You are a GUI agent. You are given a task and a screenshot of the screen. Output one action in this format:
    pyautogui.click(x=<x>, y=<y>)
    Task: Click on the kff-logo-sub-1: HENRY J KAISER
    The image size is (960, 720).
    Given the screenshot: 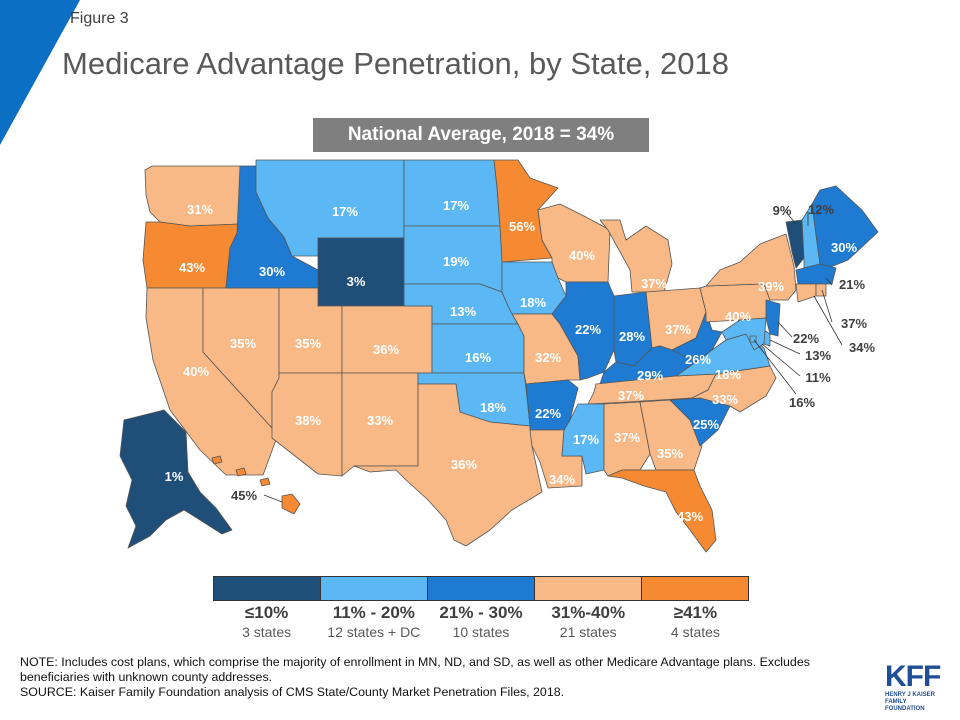 What is the action you would take?
    pyautogui.click(x=910, y=695)
    